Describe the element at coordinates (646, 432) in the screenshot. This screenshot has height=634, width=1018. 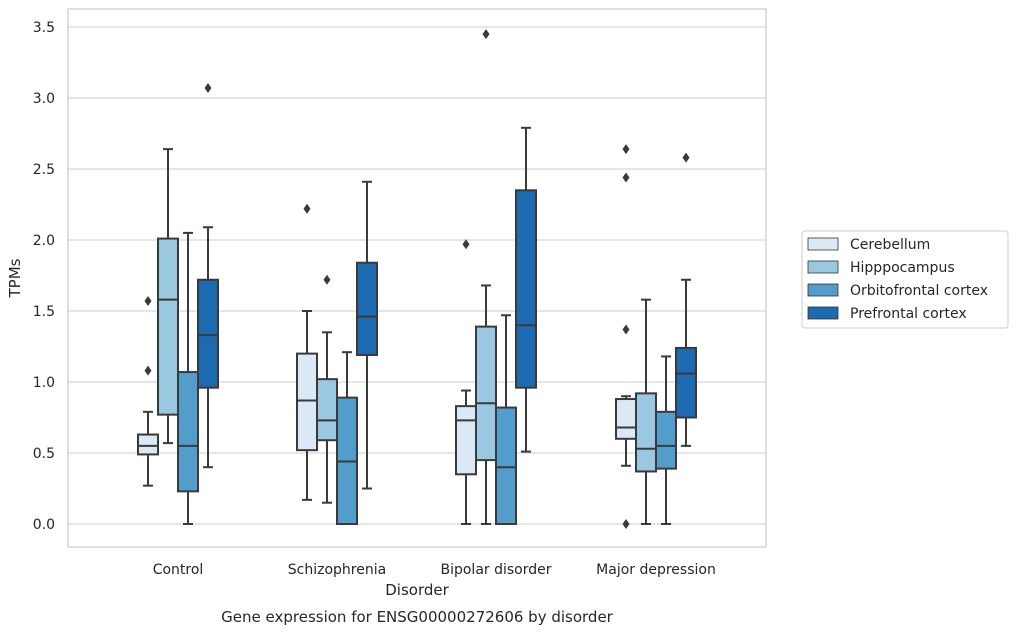
I see `box-3-1-body` at that location.